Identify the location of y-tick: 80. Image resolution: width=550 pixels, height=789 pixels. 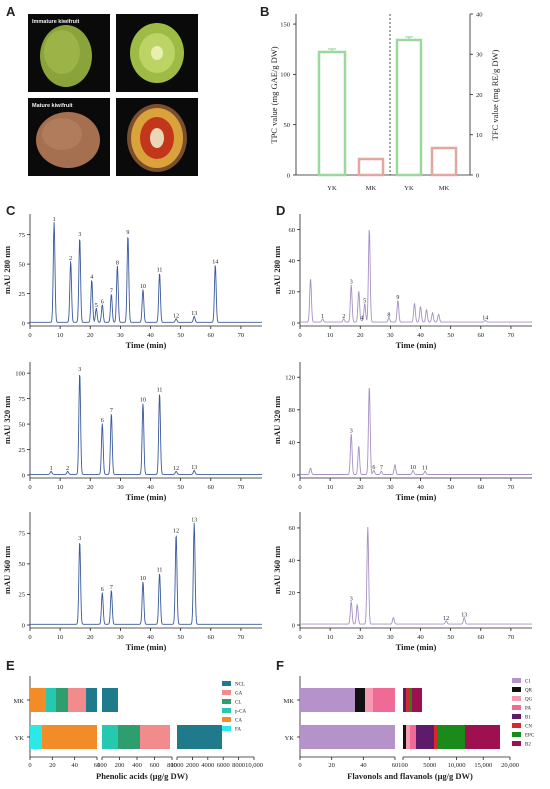
(292, 410).